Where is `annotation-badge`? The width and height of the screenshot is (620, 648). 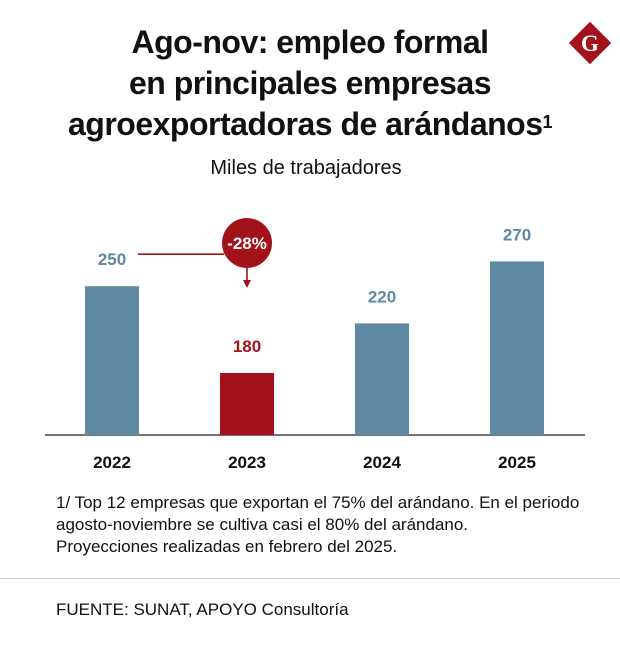
annotation-badge is located at coordinates (247, 243).